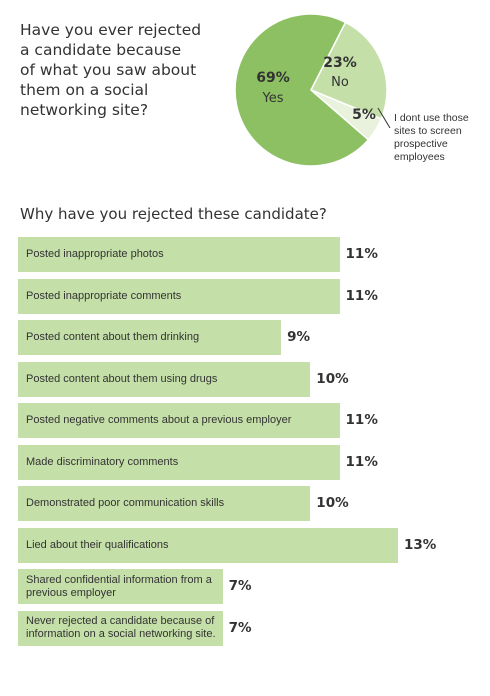  I want to click on bar-category-label: Posted inappropriate photos, so click(95, 254).